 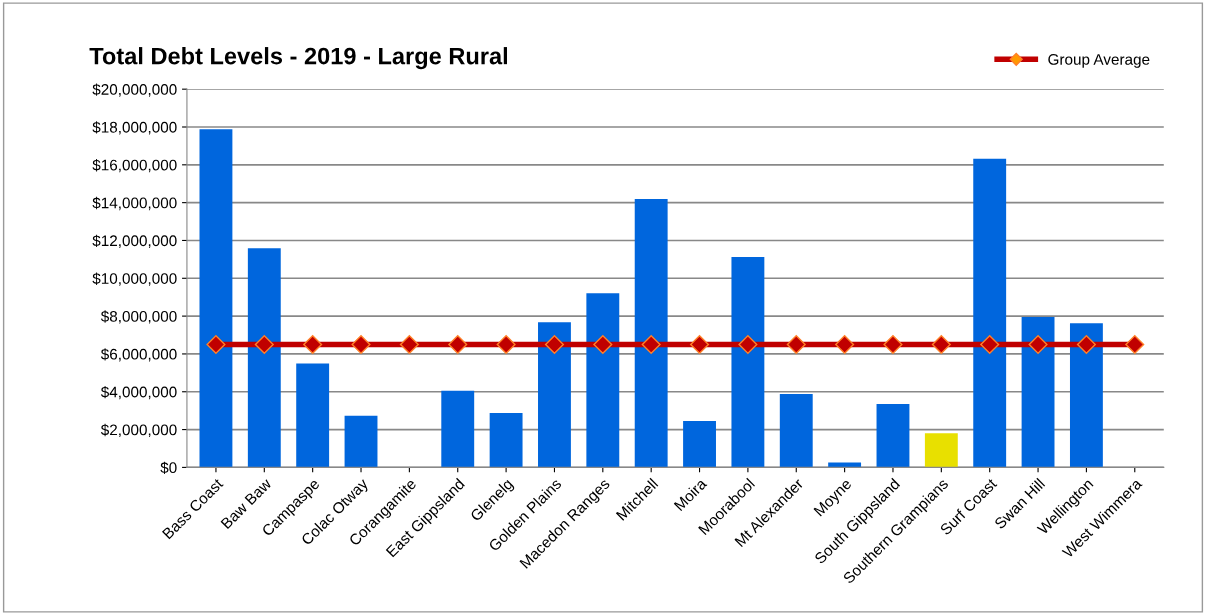 I want to click on y-tick-label: $0, so click(x=168, y=467).